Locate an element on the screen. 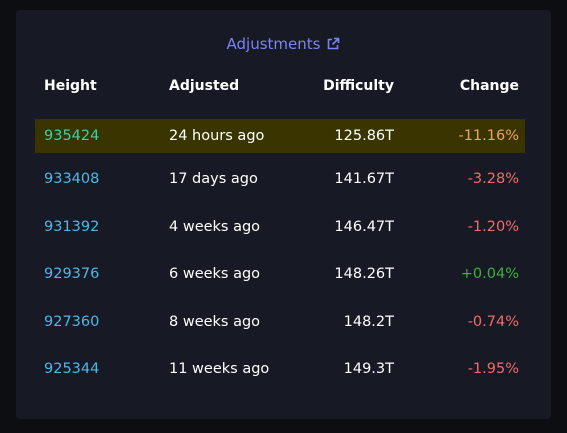 Image resolution: width=567 pixels, height=433 pixels. difficulty-value: 148.2T is located at coordinates (368, 321).